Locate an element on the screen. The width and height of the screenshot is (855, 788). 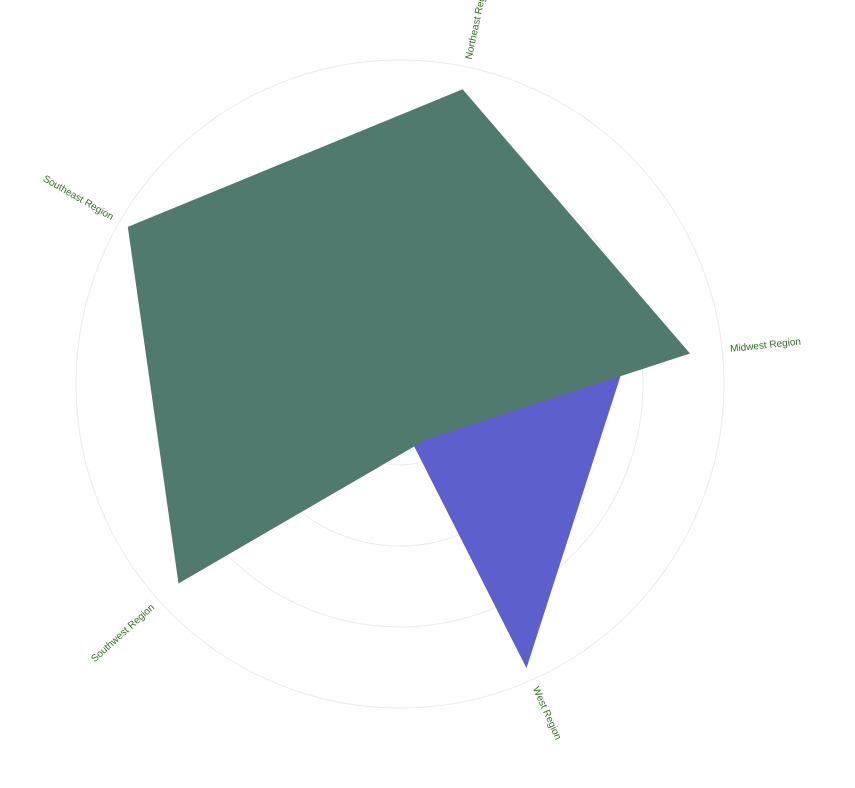
axis-label-midwest-region: Midwest Region is located at coordinates (766, 346).